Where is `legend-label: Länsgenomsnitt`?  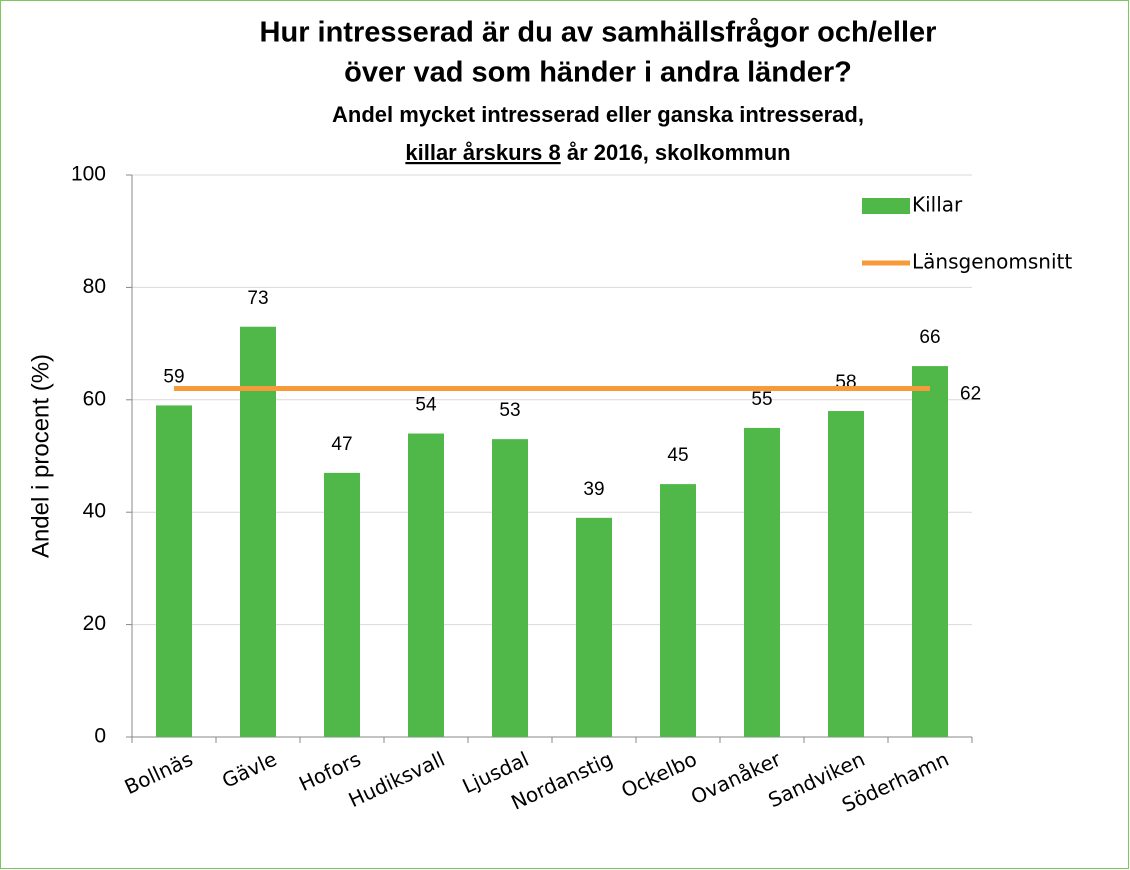 legend-label: Länsgenomsnitt is located at coordinates (992, 262).